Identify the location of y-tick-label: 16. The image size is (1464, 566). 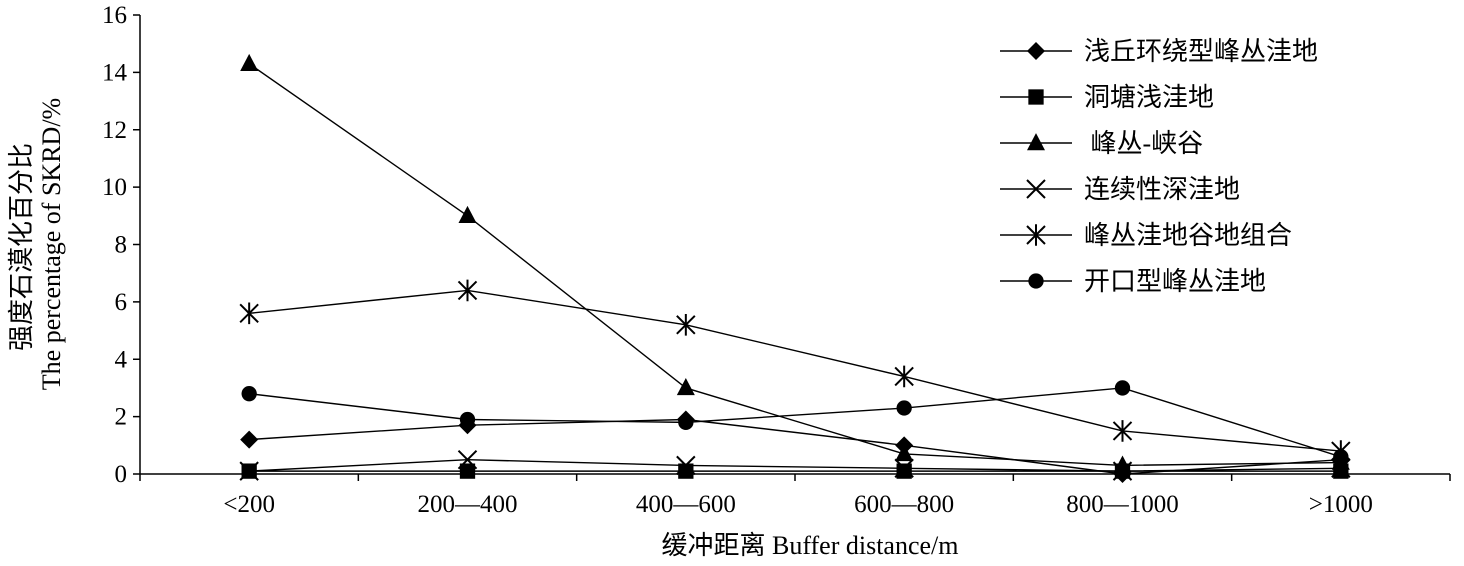
(114, 15).